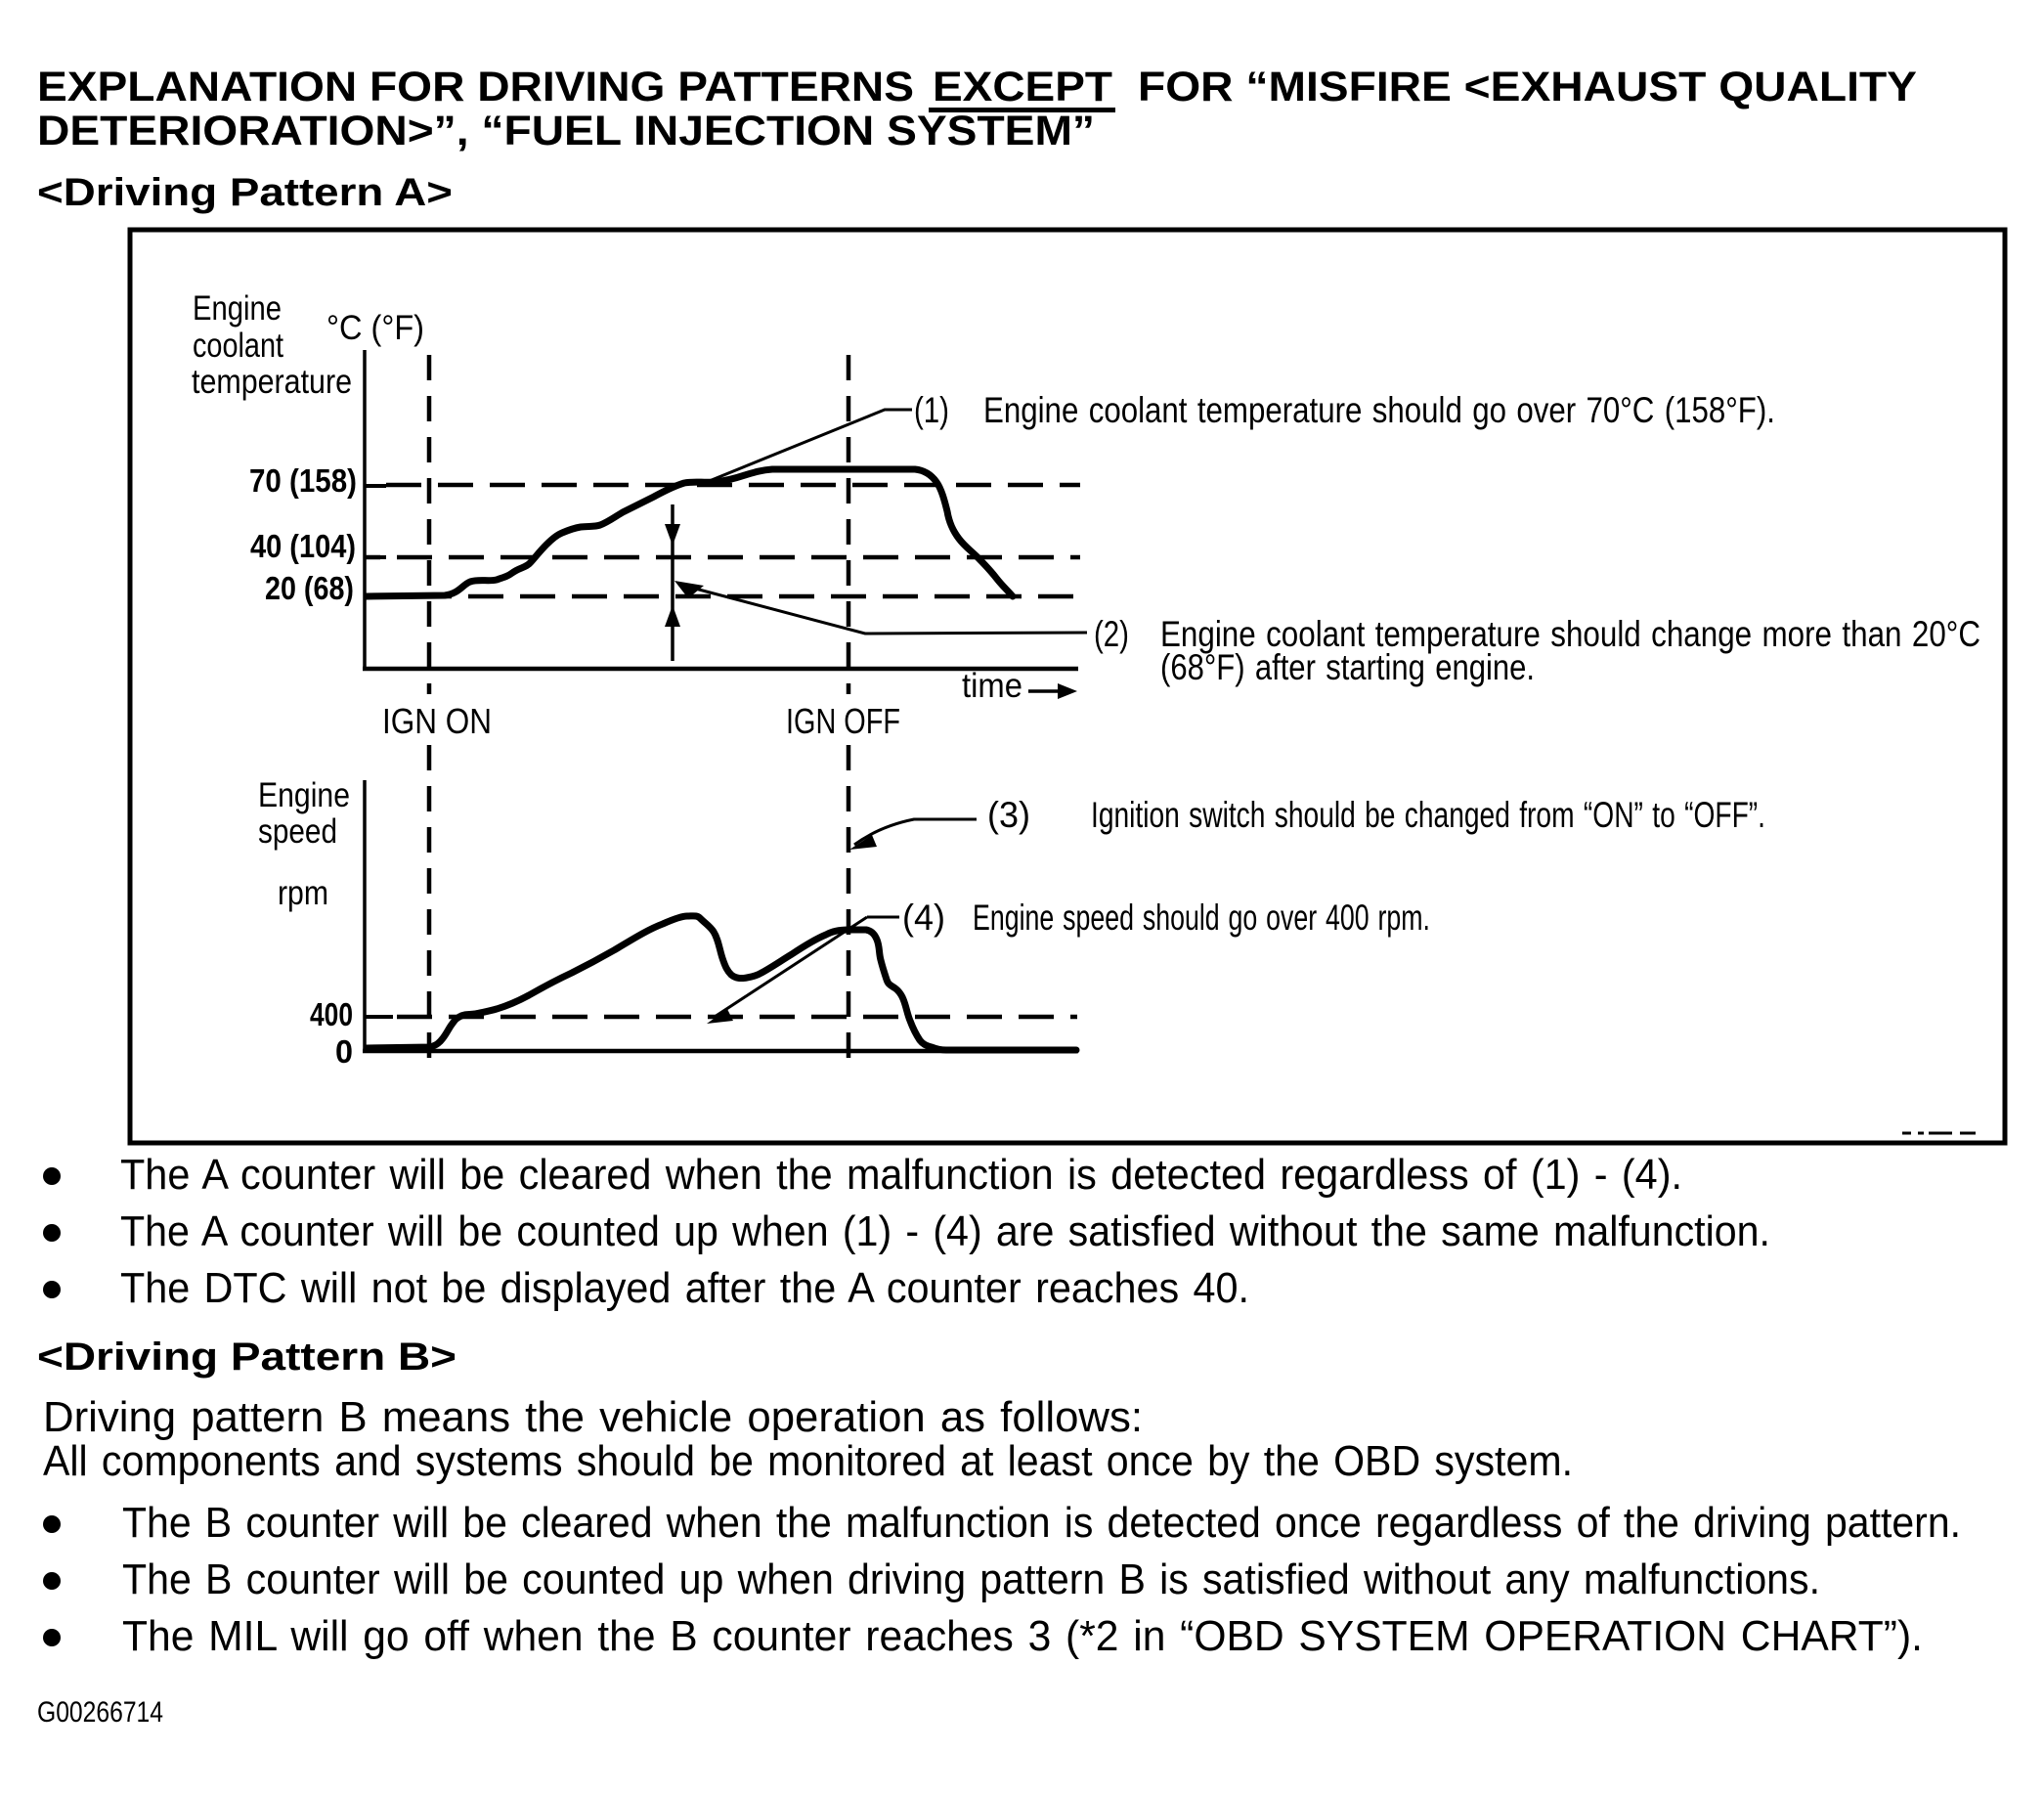 The height and width of the screenshot is (1796, 2044). I want to click on svg-text:DETERIORATION>”, “FUEL INJECTI: DETERIORATION>”, “FUEL INJECTION SYSTEM”, so click(566, 131).